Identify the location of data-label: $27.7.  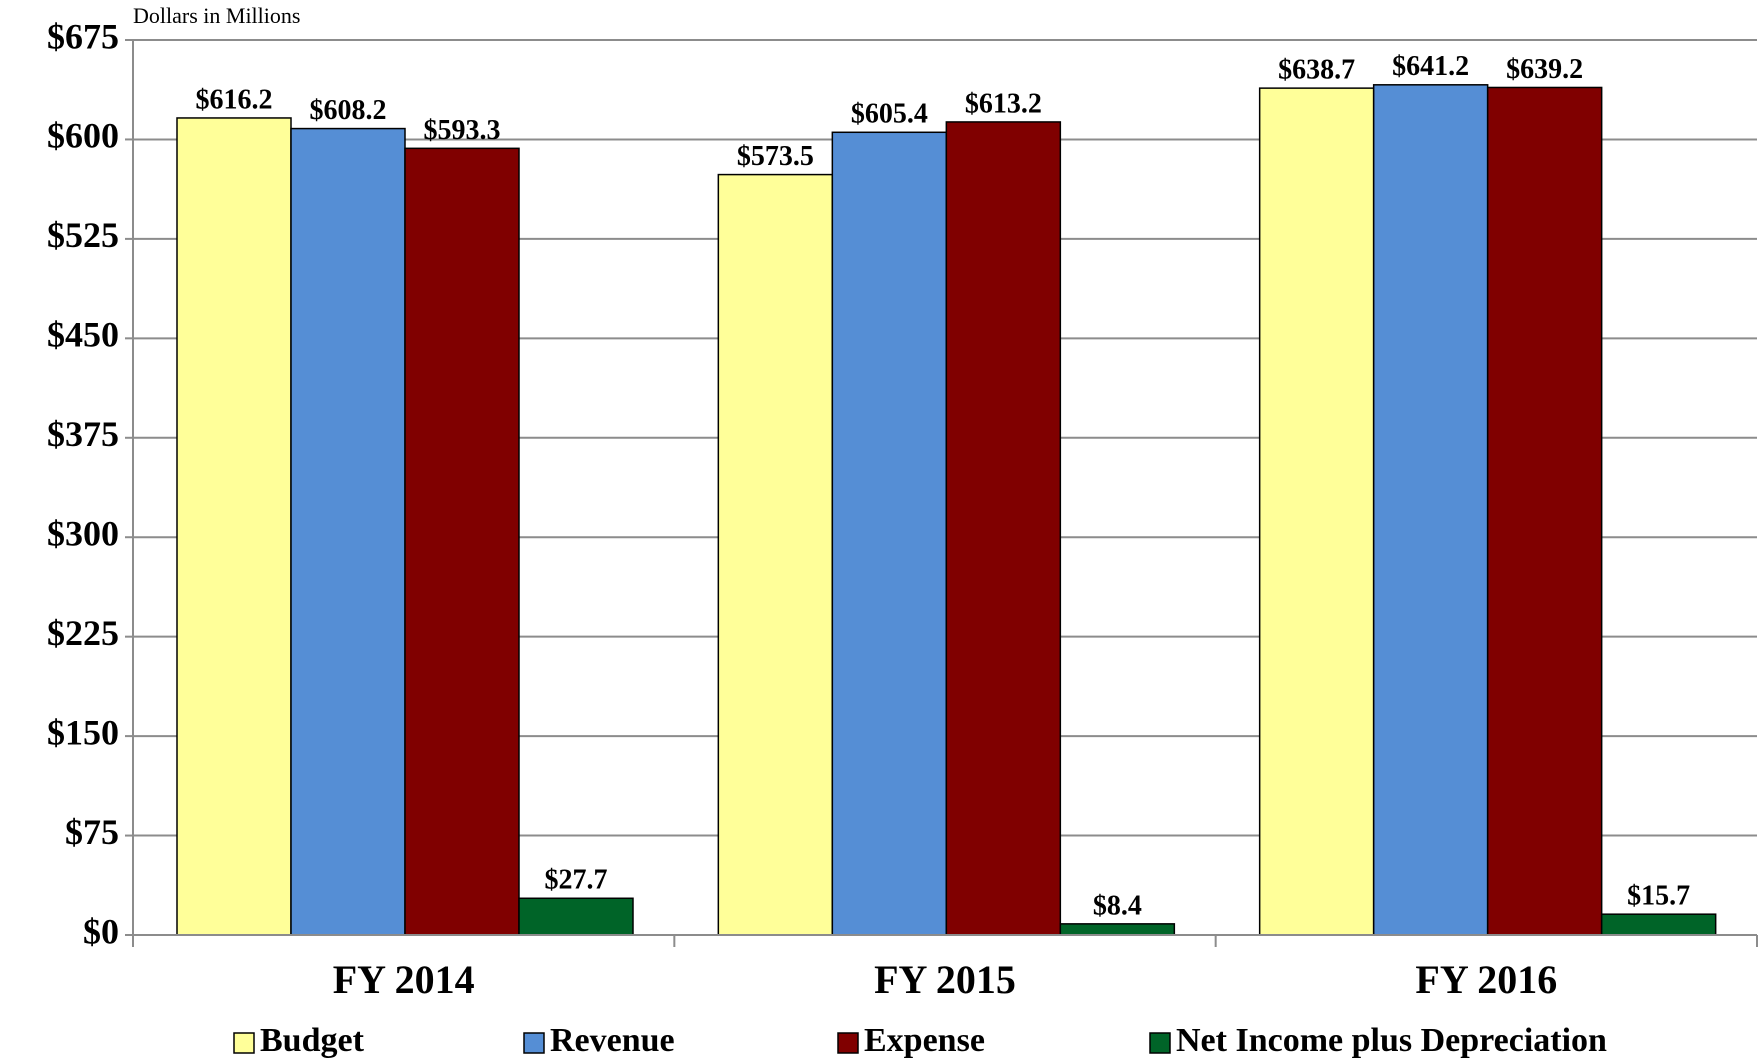
(576, 880).